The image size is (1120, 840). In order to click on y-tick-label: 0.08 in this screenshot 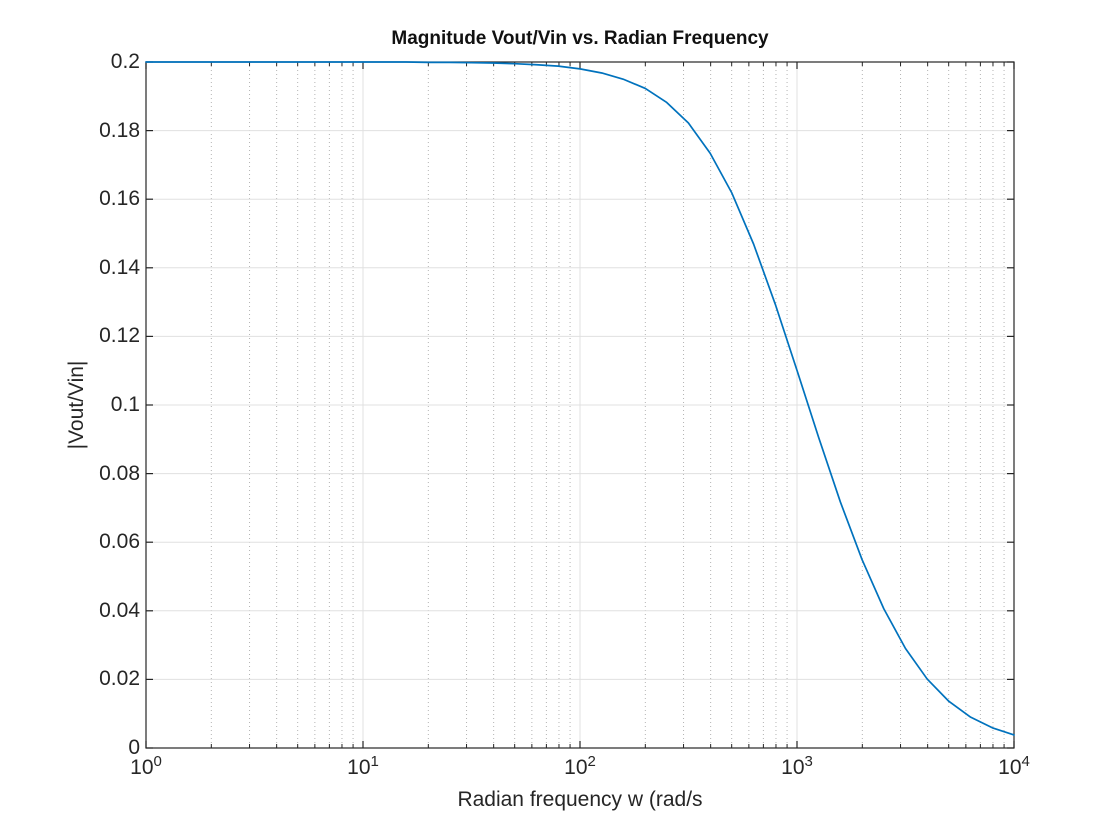, I will do `click(119, 473)`.